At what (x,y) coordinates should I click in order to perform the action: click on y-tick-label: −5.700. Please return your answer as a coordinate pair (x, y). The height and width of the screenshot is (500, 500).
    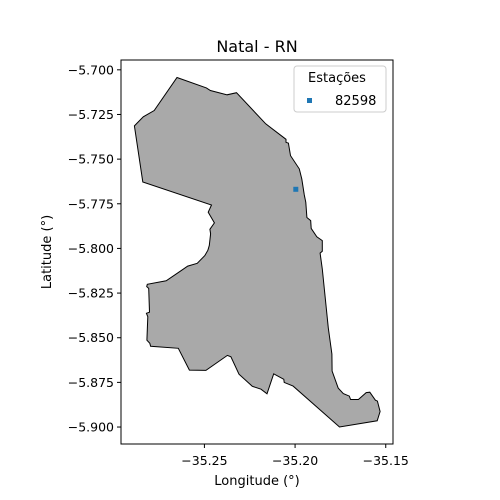
    Looking at the image, I should click on (91, 69).